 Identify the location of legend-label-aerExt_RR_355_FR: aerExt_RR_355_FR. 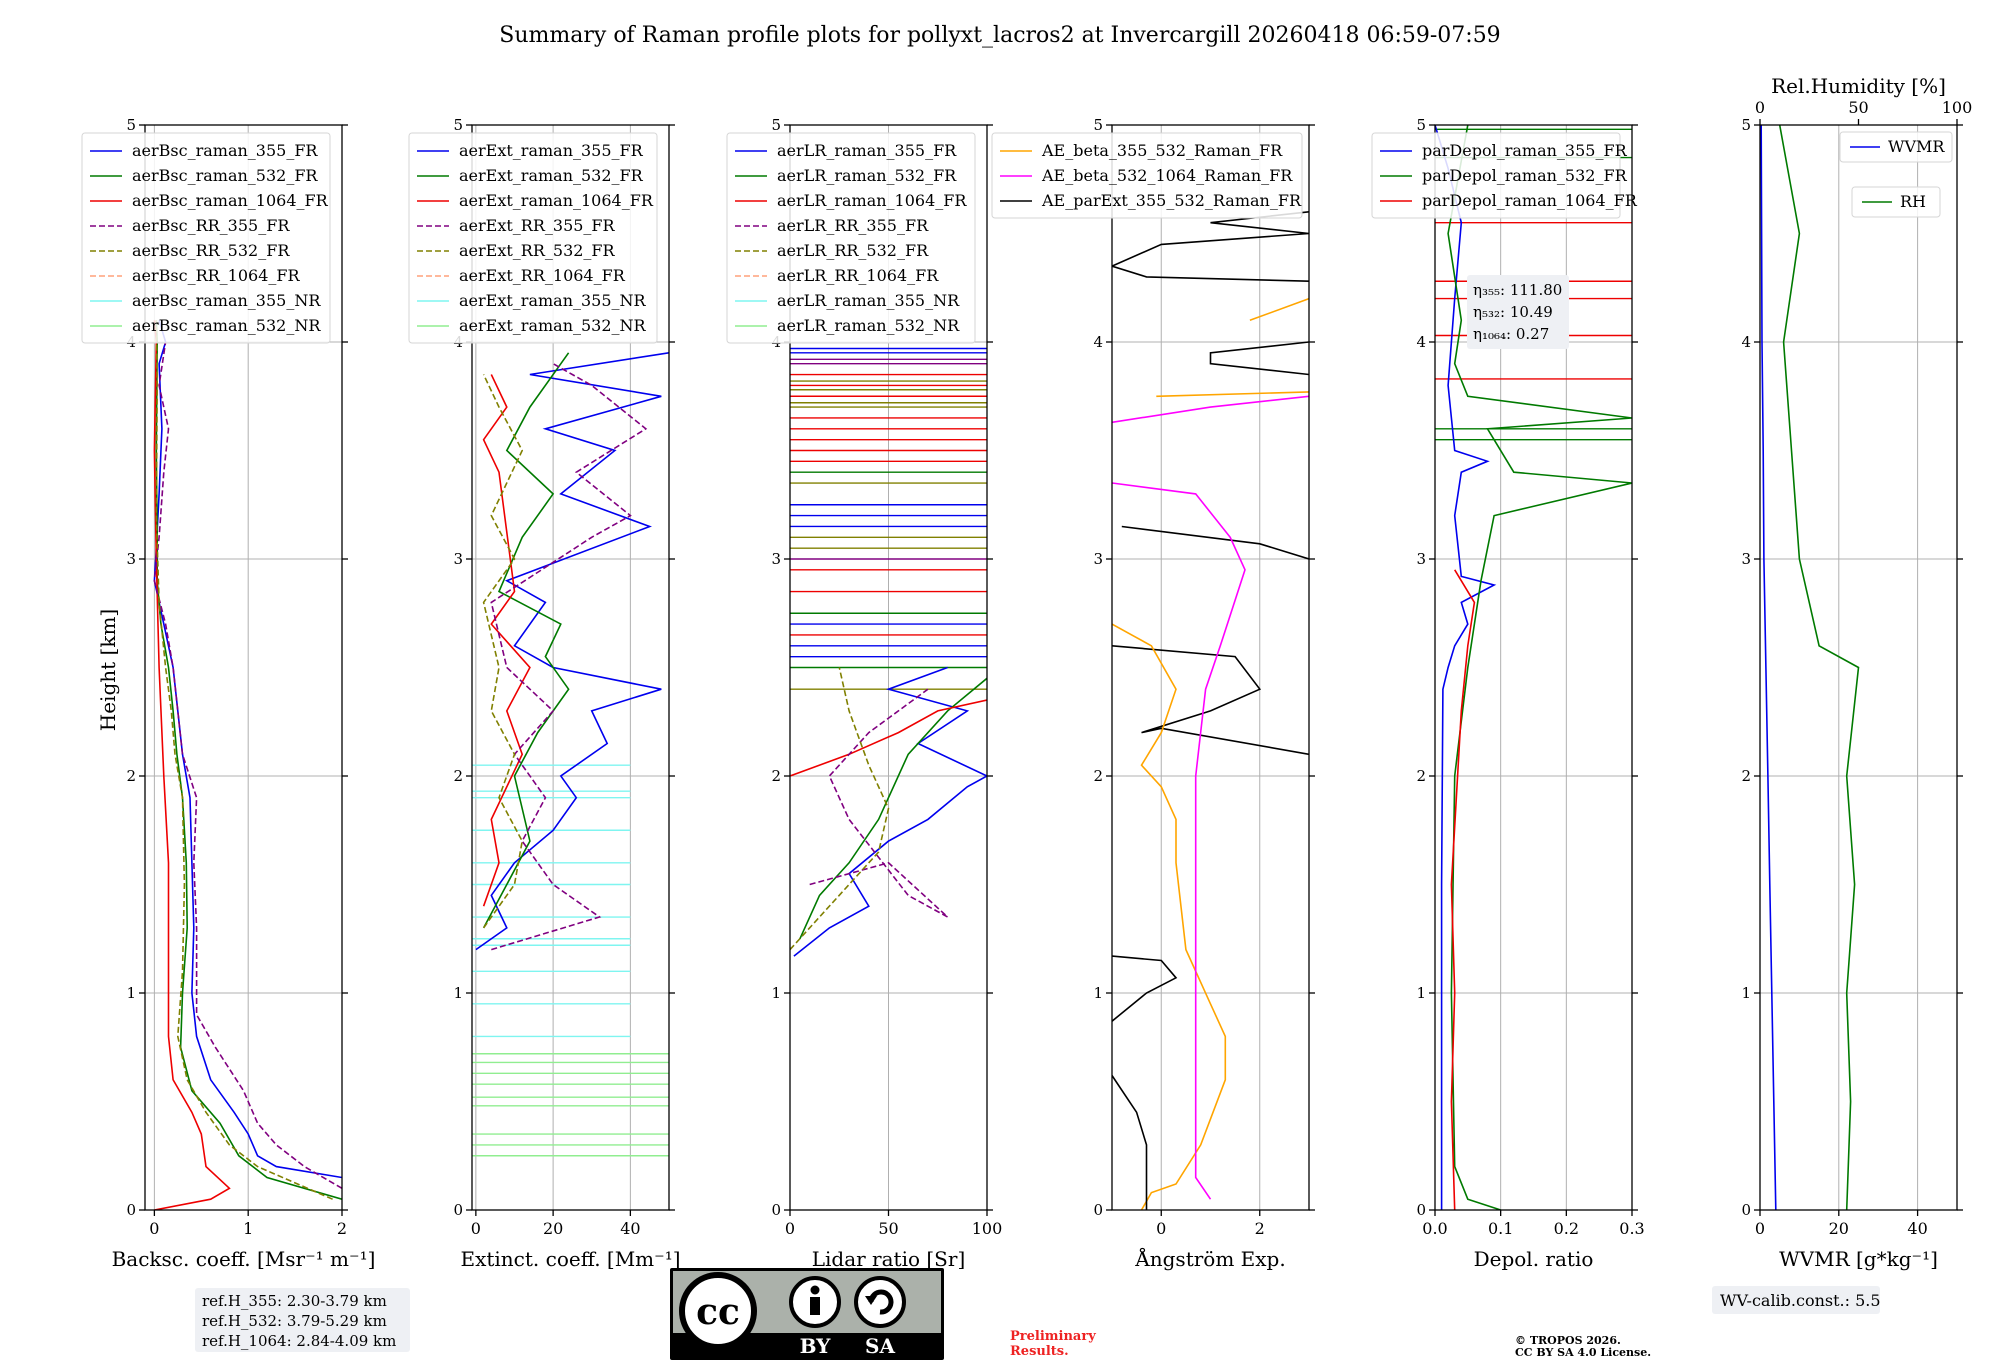
(537, 225).